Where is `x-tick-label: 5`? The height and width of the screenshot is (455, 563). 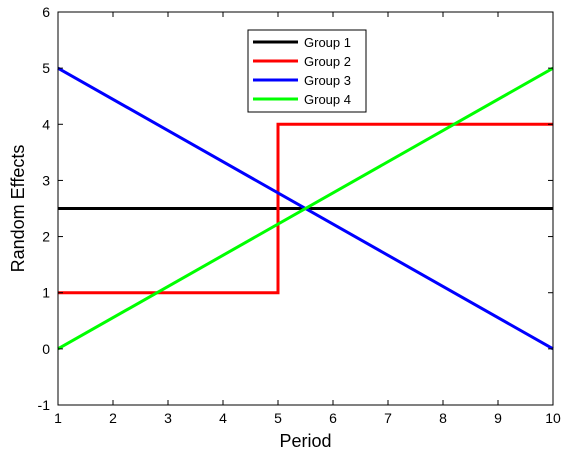
x-tick-label: 5 is located at coordinates (278, 418).